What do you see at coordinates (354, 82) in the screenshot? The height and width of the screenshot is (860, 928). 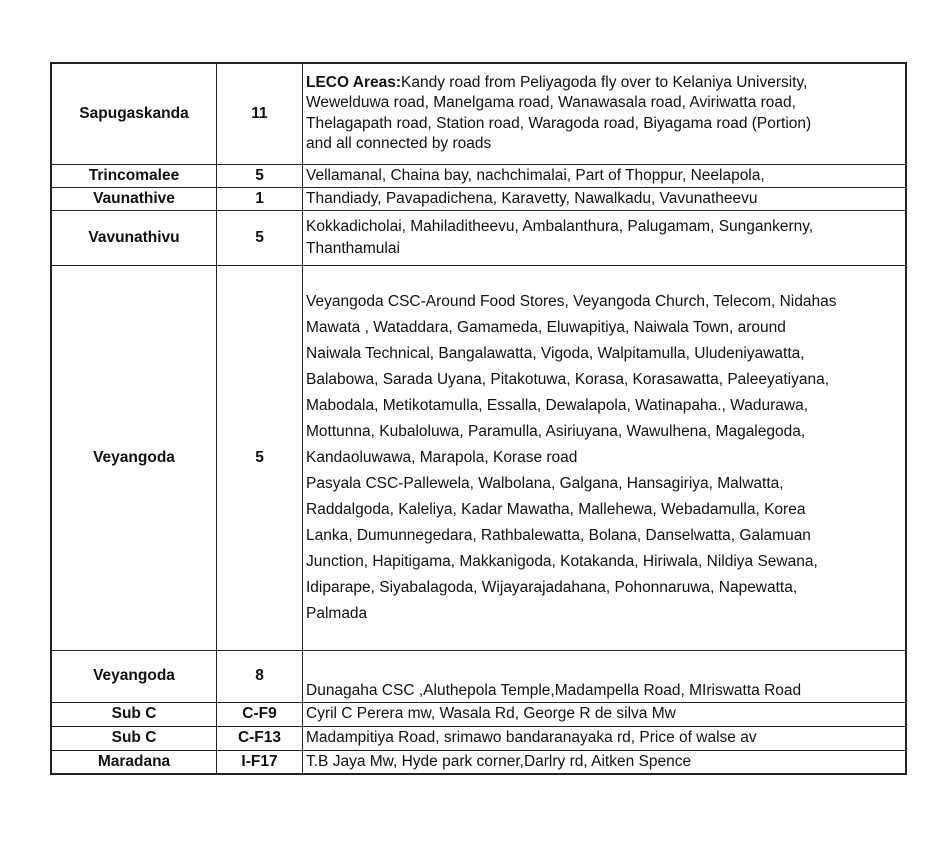 I see `area-prefix: LECO Areas:` at bounding box center [354, 82].